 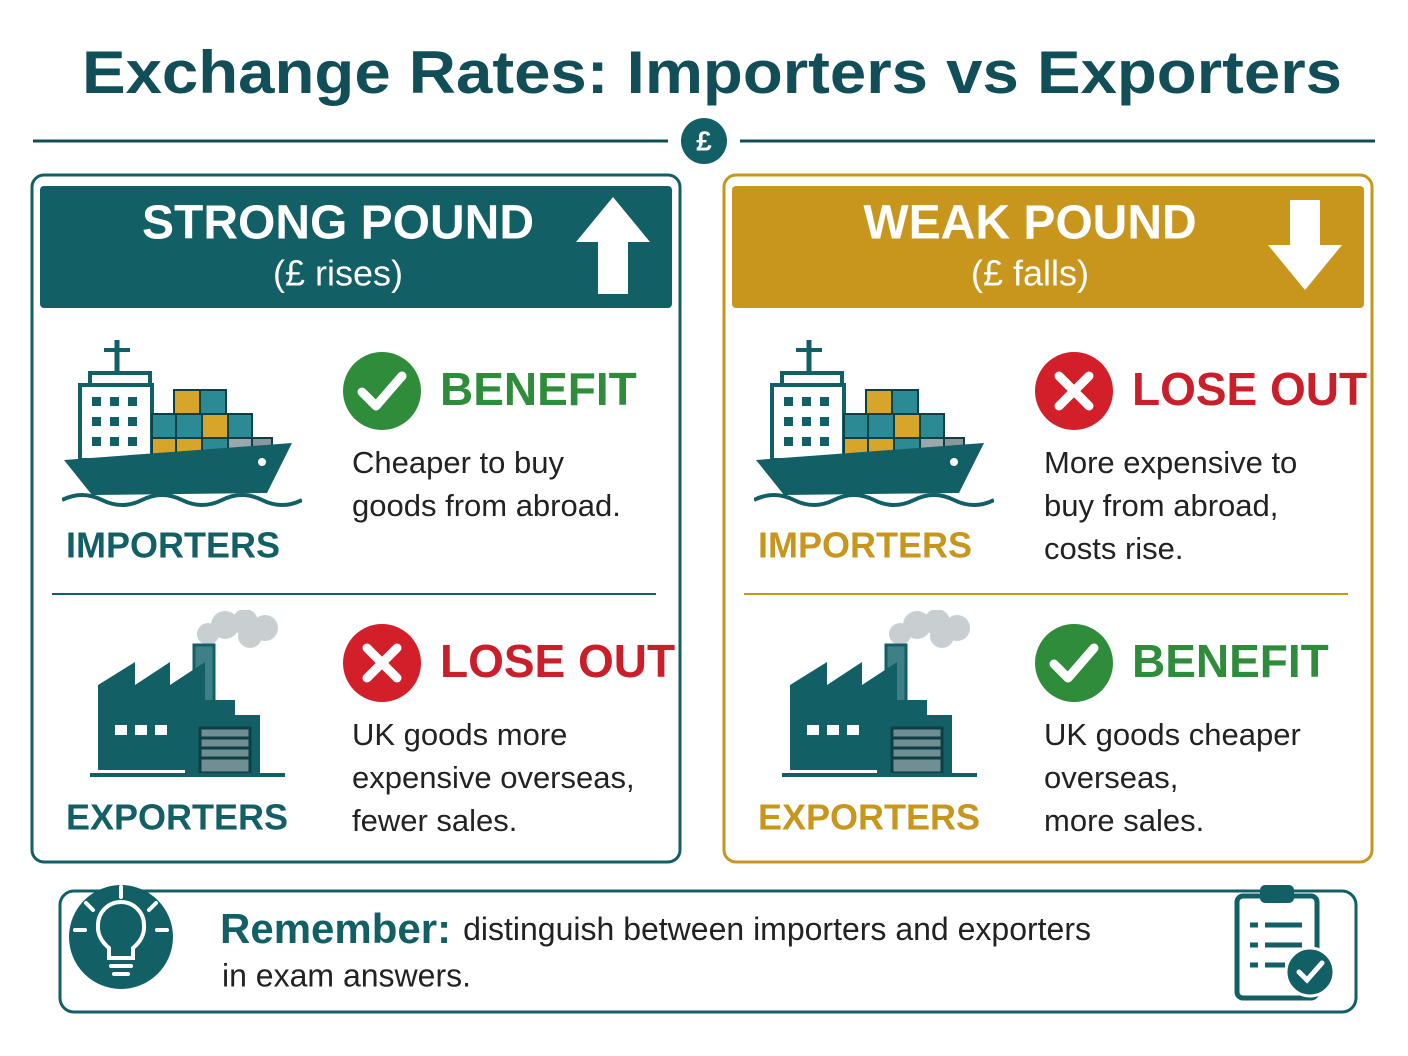 I want to click on panel-heading: WEAK POUND, so click(x=1029, y=223).